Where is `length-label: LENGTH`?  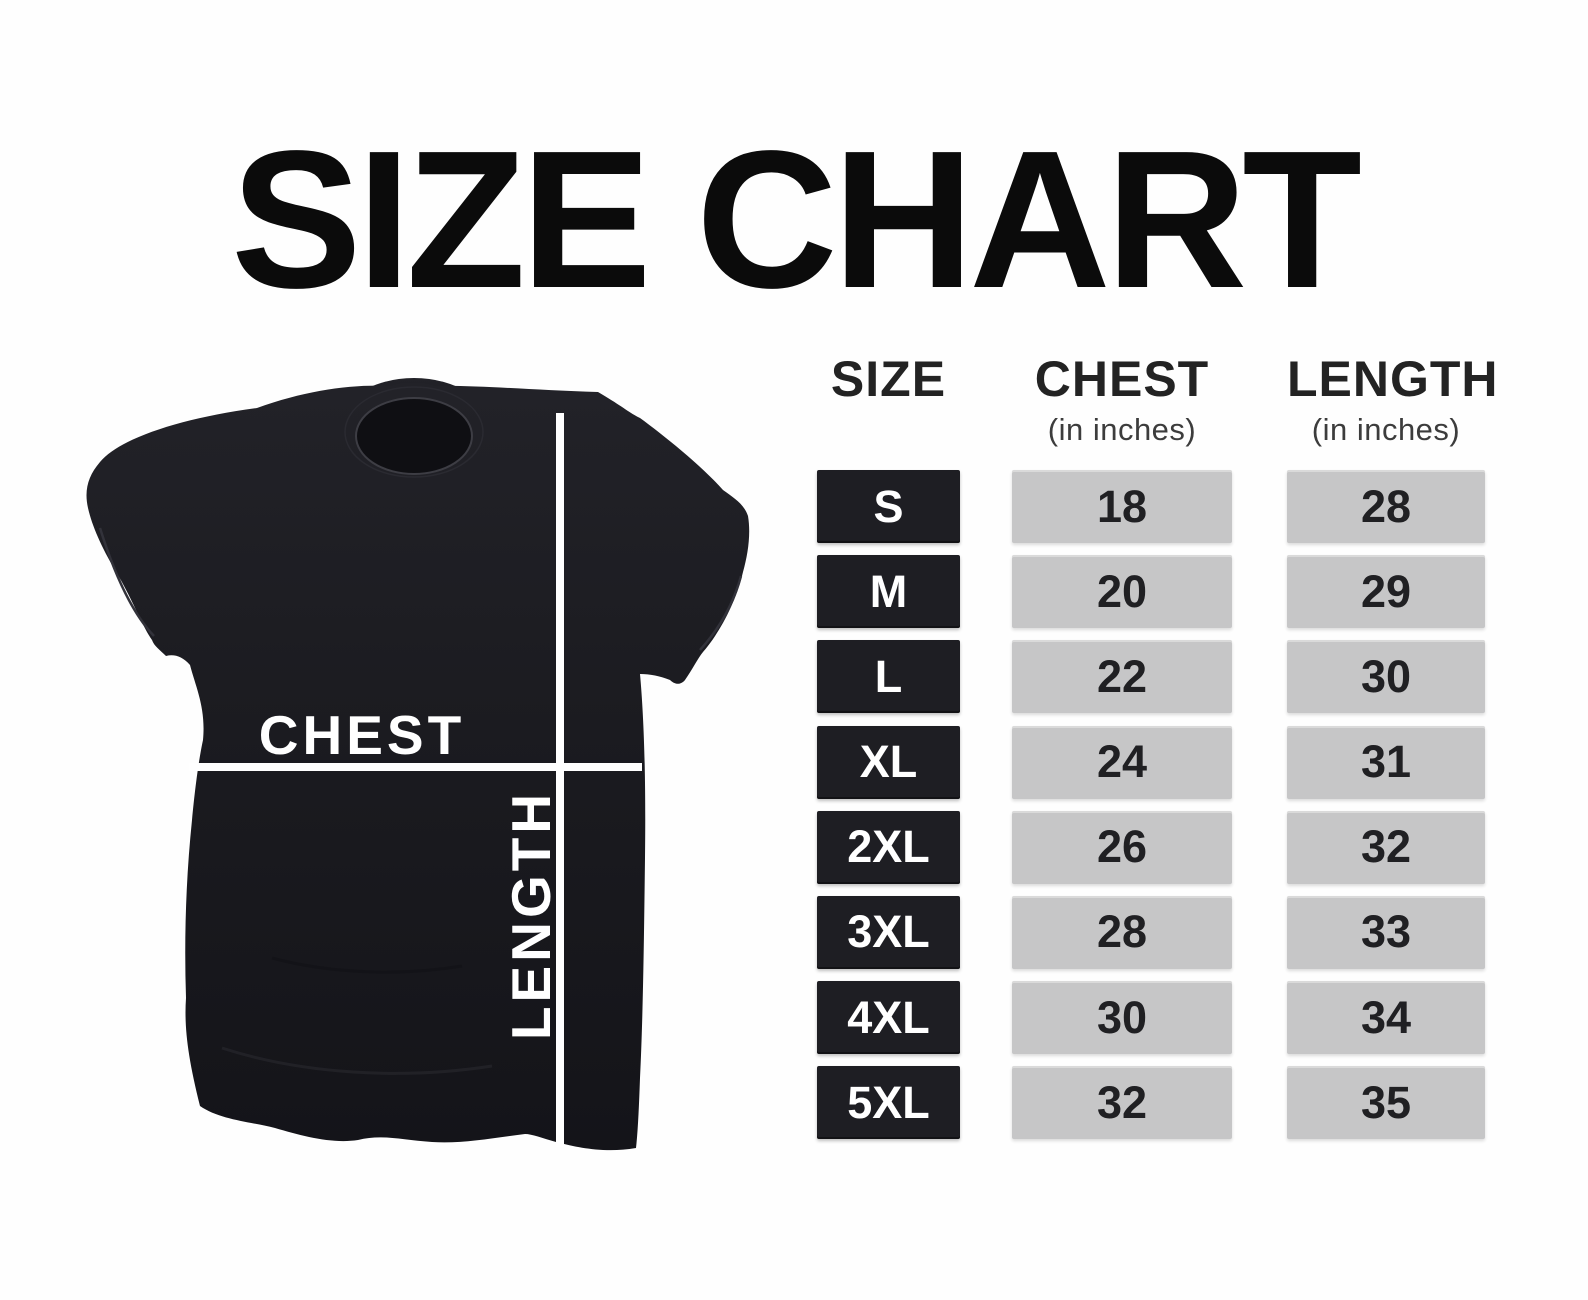
length-label: LENGTH is located at coordinates (531, 915).